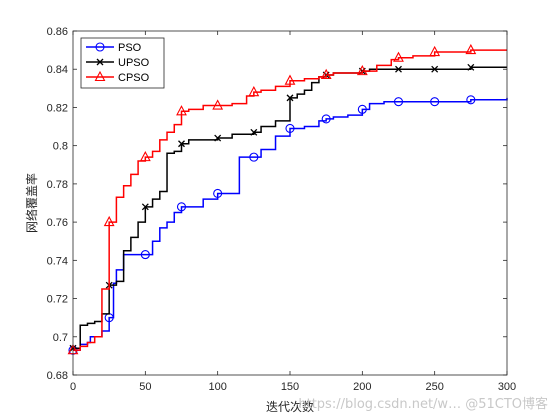 The height and width of the screenshot is (420, 560). What do you see at coordinates (57, 185) in the screenshot?
I see `y-tick-label: 0.78` at bounding box center [57, 185].